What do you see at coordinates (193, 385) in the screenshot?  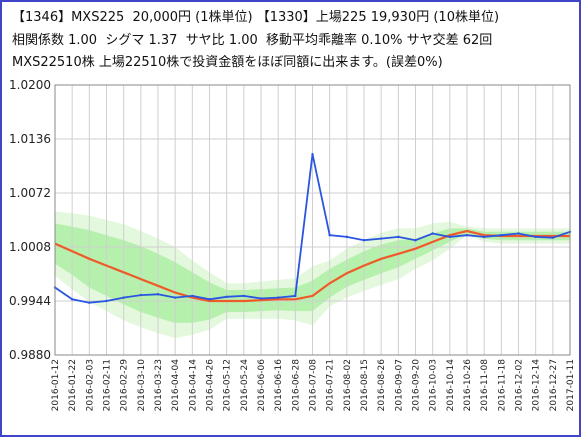 I see `x-tick-label: 2016-04-14` at bounding box center [193, 385].